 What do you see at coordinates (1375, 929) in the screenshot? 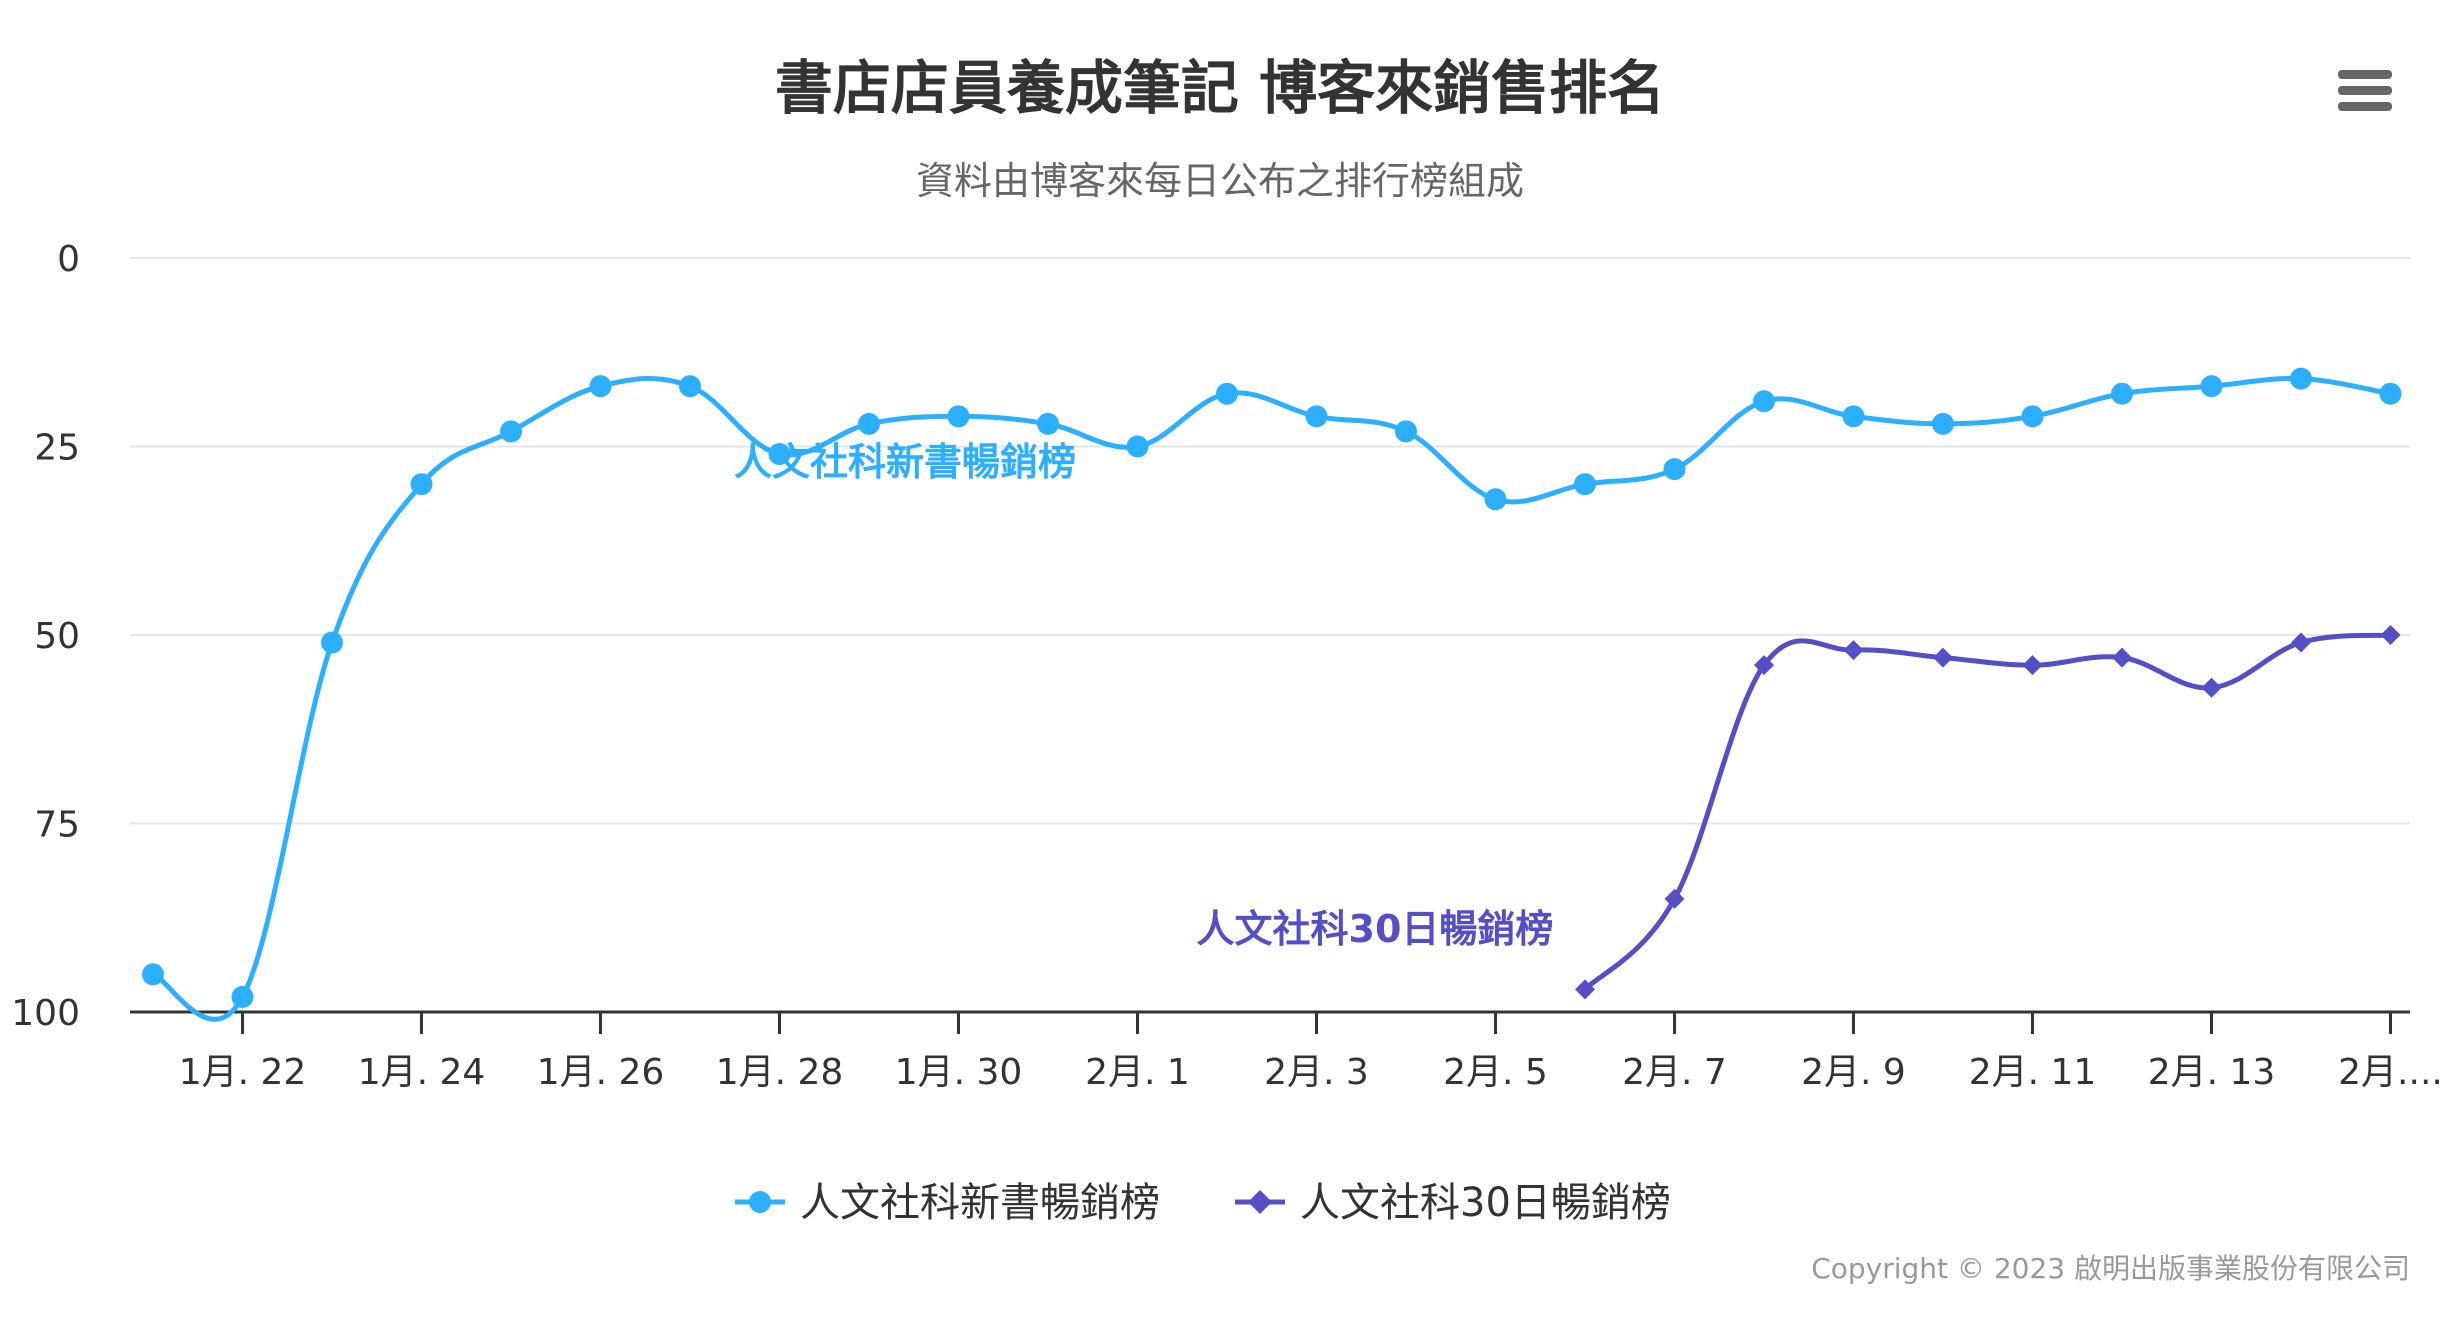
I see `series-label-30-day: 人文社科30日暢銷榜` at bounding box center [1375, 929].